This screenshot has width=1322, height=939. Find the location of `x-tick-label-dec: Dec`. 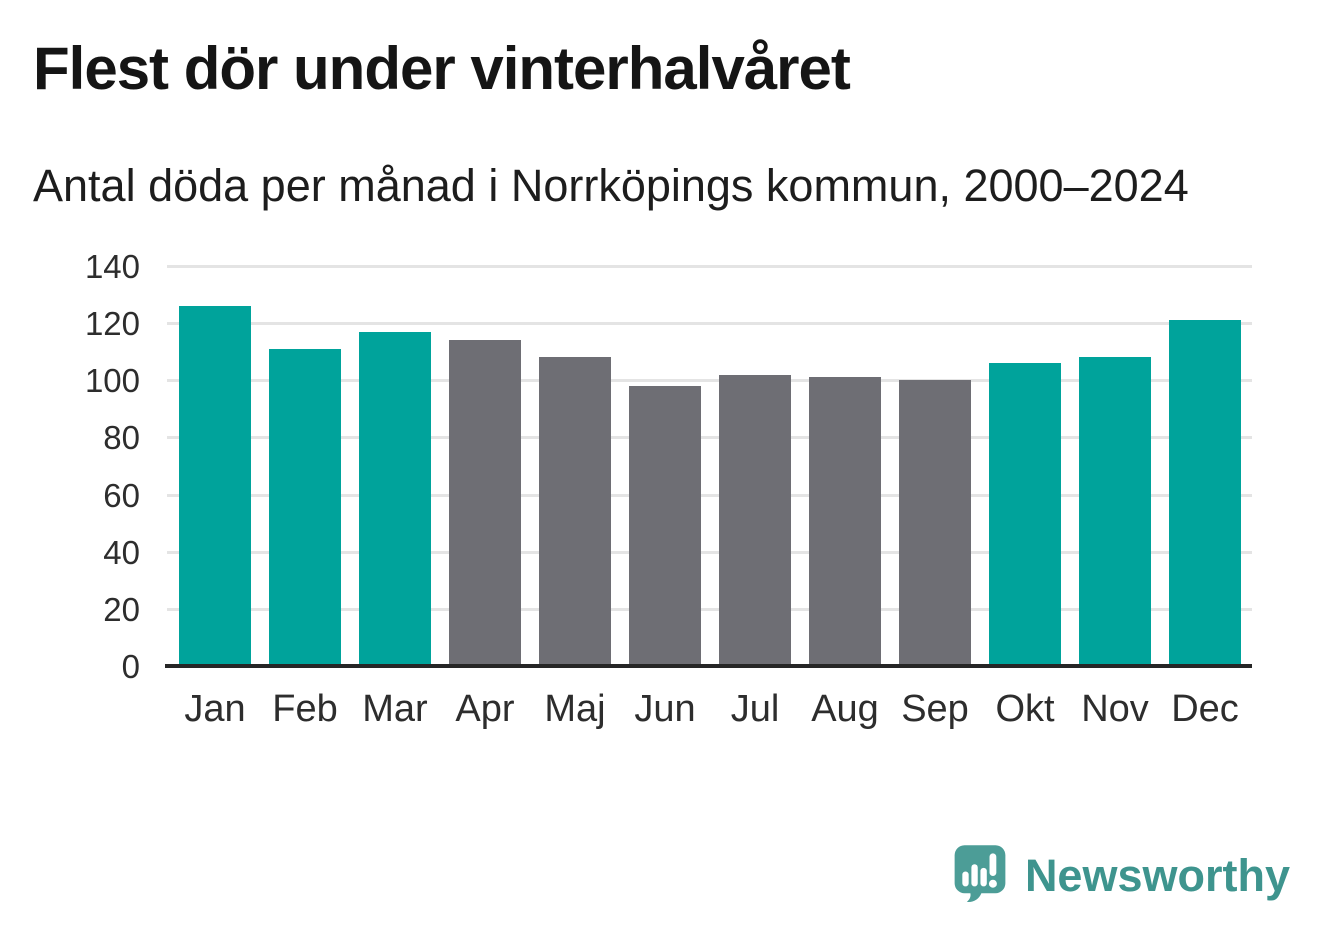

x-tick-label-dec: Dec is located at coordinates (1205, 709).